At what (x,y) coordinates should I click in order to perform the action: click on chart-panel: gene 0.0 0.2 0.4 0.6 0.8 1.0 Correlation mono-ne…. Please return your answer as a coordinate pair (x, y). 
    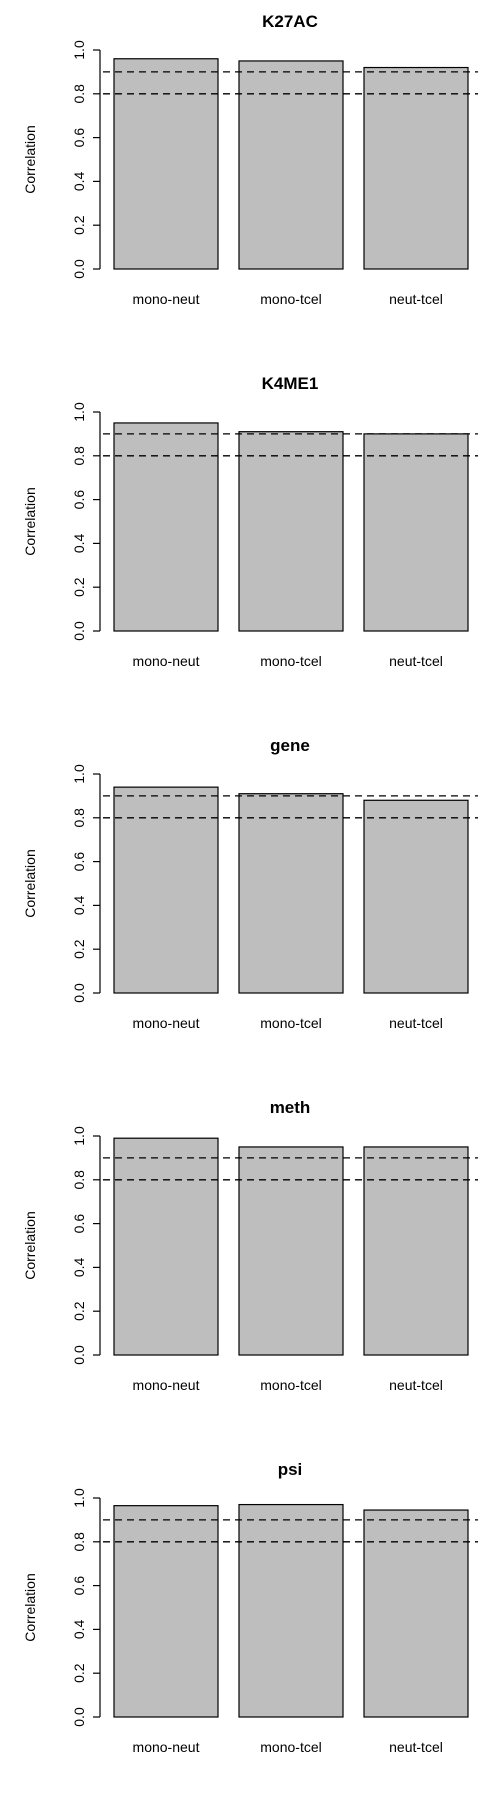
    Looking at the image, I should click on (250, 883).